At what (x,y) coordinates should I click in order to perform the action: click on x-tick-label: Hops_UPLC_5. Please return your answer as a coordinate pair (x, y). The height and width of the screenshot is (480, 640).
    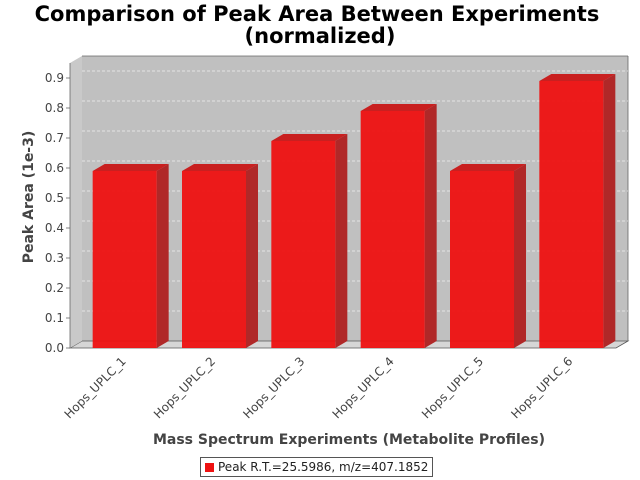
    Looking at the image, I should click on (452, 387).